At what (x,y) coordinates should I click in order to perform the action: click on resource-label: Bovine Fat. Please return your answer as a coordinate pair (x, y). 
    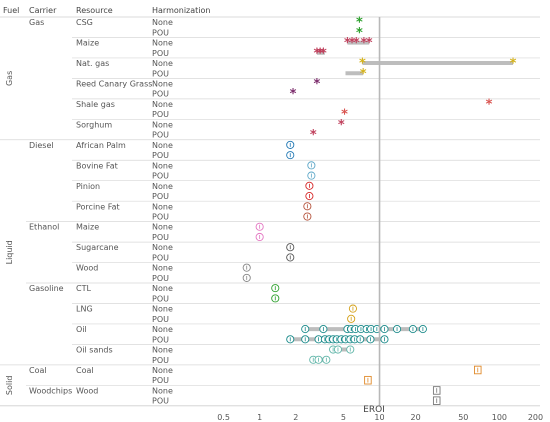
    Looking at the image, I should click on (97, 165).